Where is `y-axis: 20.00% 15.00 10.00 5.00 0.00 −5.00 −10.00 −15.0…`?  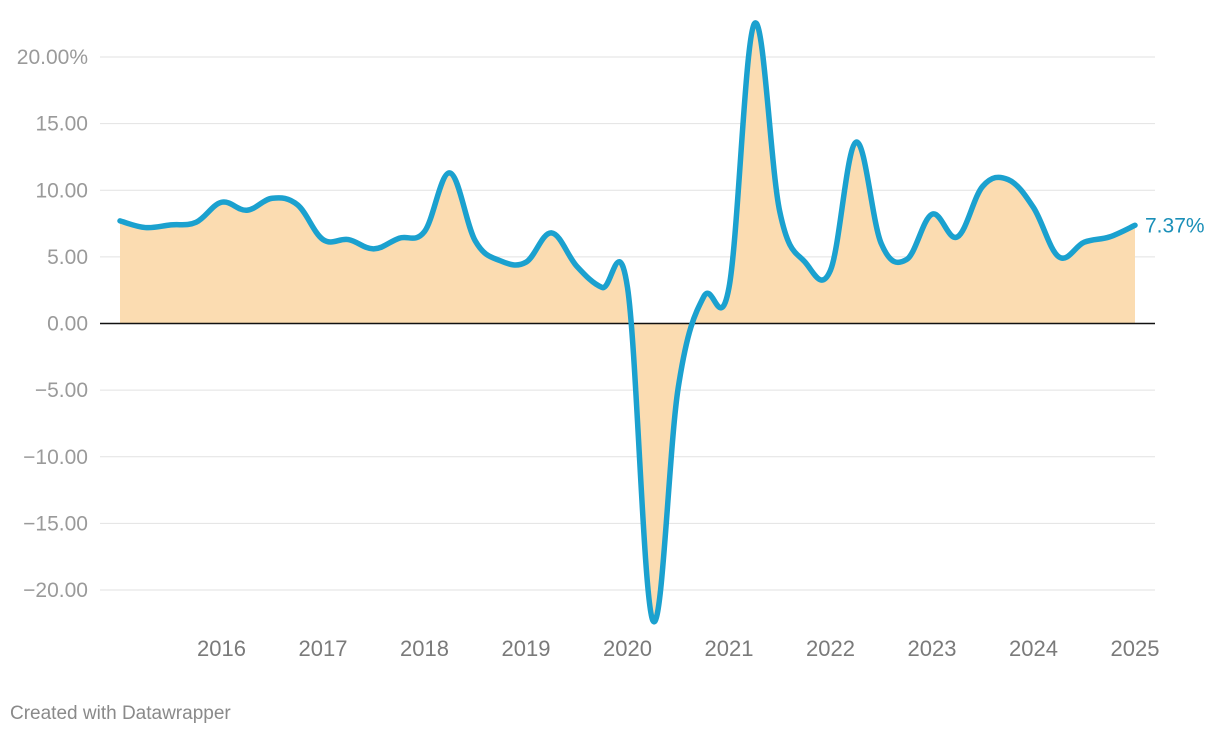 y-axis: 20.00% 15.00 10.00 5.00 0.00 −5.00 −10.00 −15.0… is located at coordinates (52, 324).